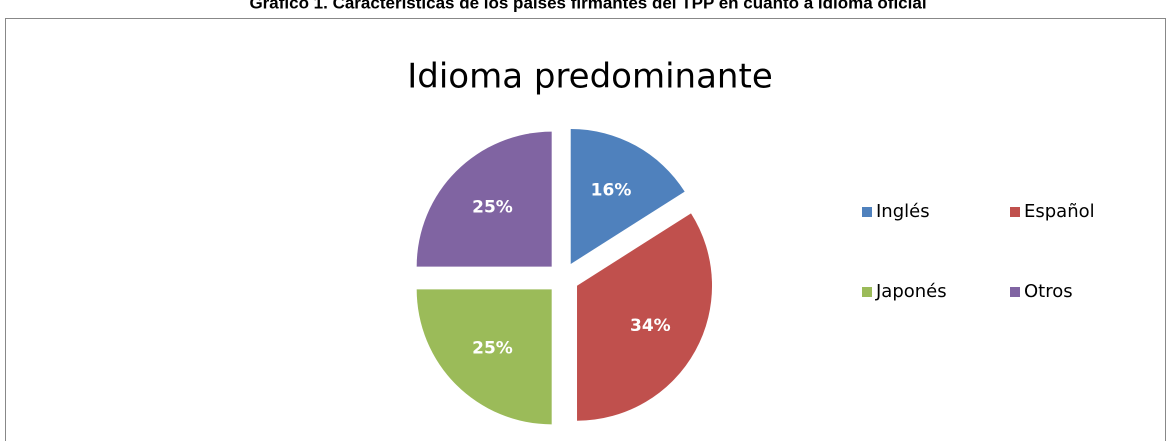 The image size is (1172, 441). I want to click on chart-title: Idioma predominante, so click(589, 77).